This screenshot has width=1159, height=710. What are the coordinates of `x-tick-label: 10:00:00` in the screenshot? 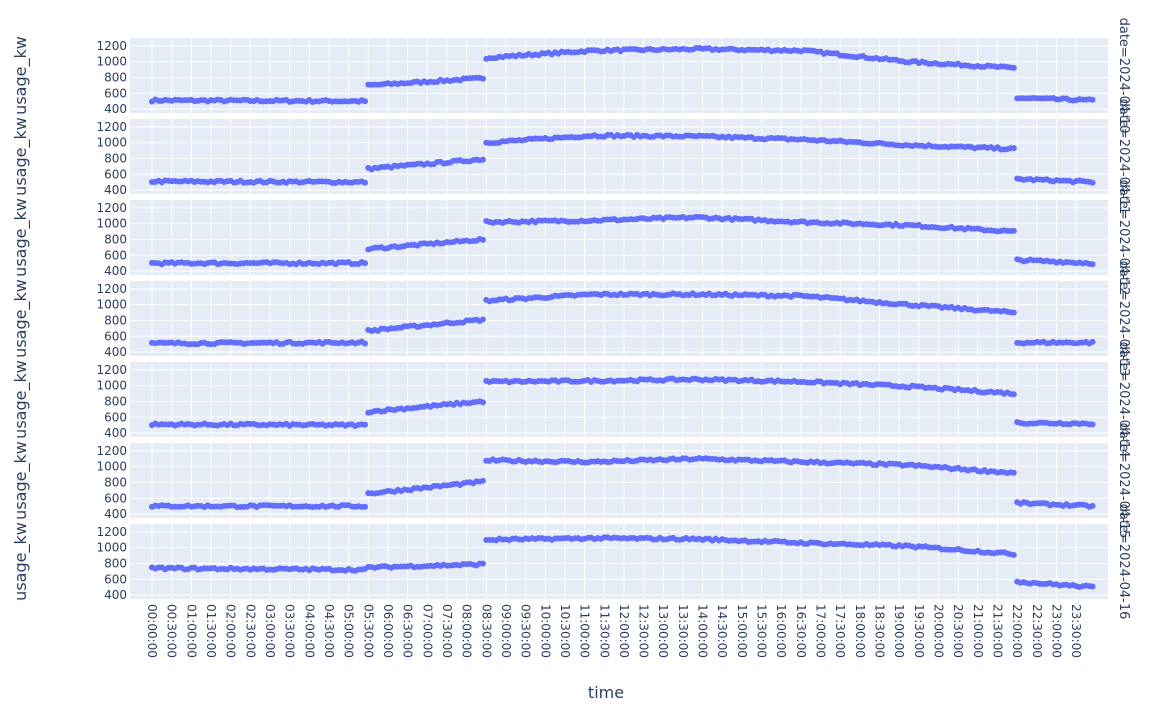 It's located at (545, 631).